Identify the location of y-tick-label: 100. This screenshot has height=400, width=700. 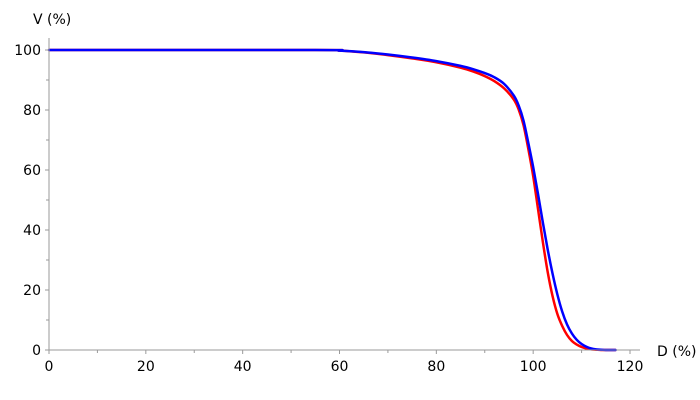
(27, 51).